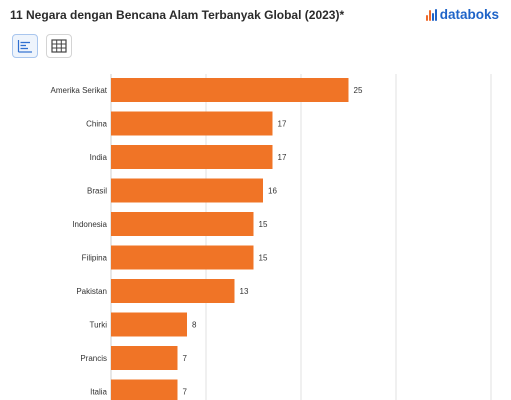 The height and width of the screenshot is (400, 511). I want to click on data-label: 8, so click(194, 325).